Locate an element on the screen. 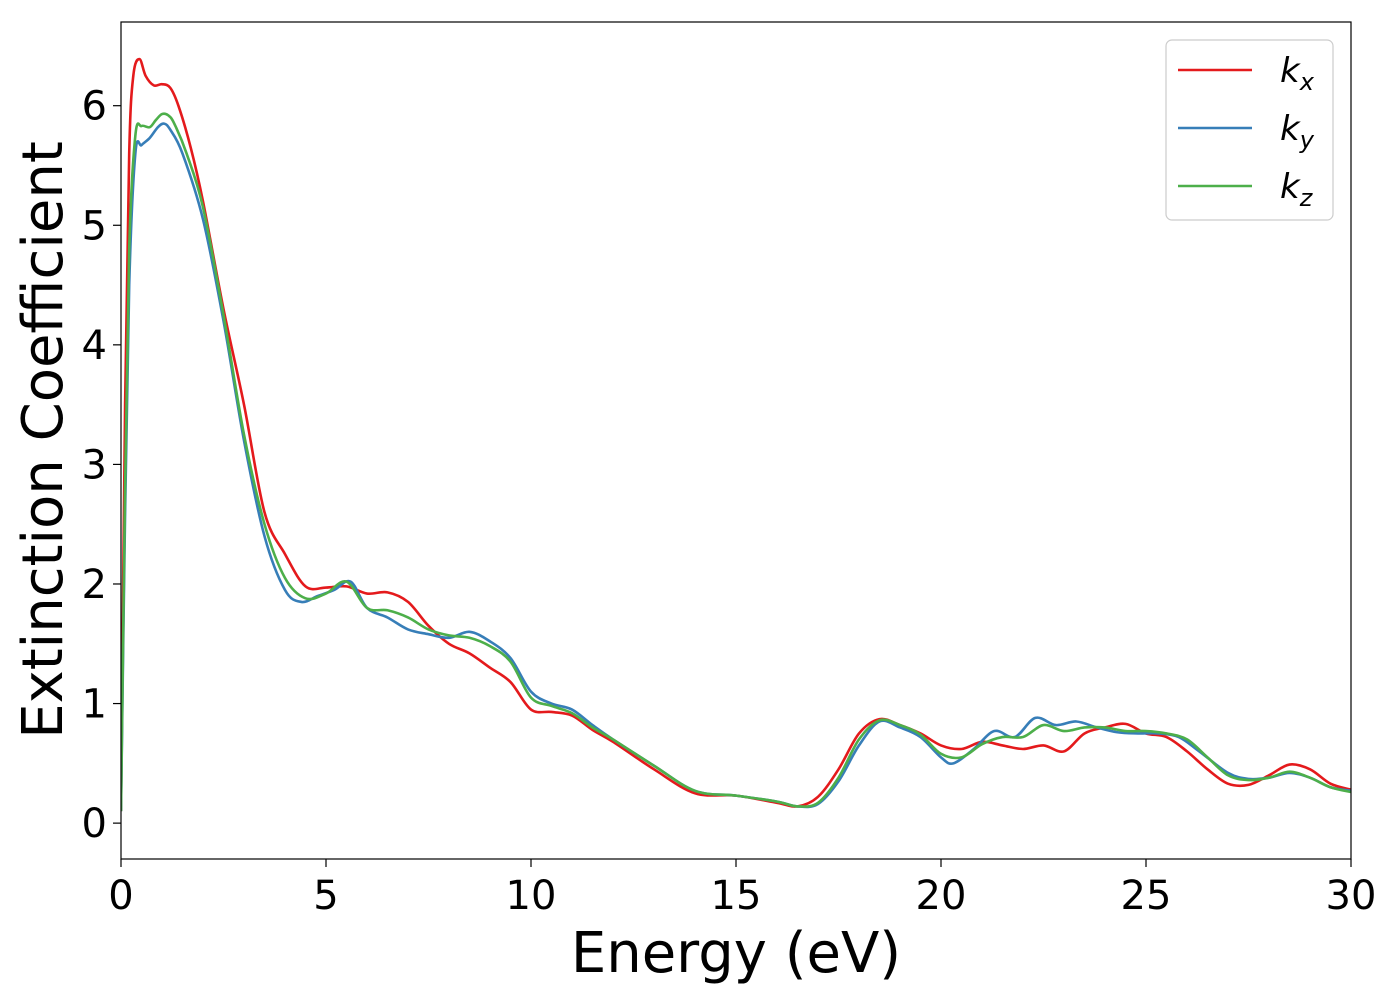 The image size is (1400, 1000). legend-label-ky: ky is located at coordinates (1297, 131).